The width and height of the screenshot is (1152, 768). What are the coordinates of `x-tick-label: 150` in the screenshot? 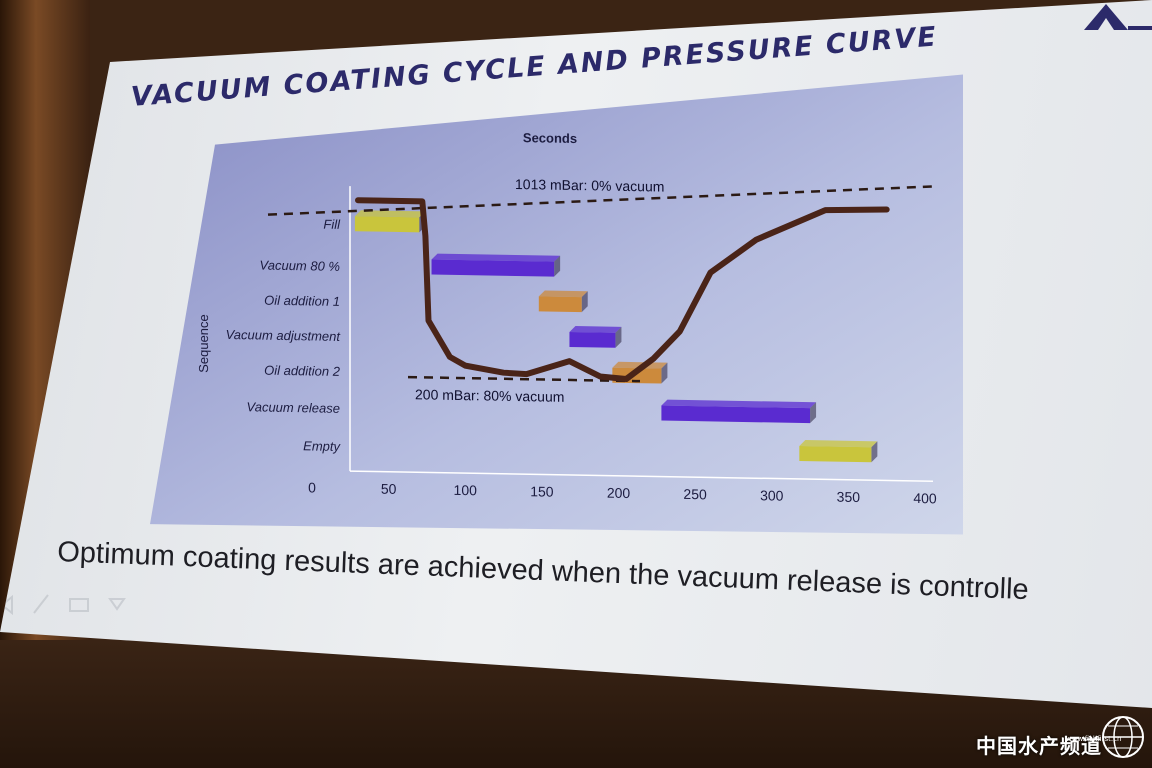 It's located at (542, 491).